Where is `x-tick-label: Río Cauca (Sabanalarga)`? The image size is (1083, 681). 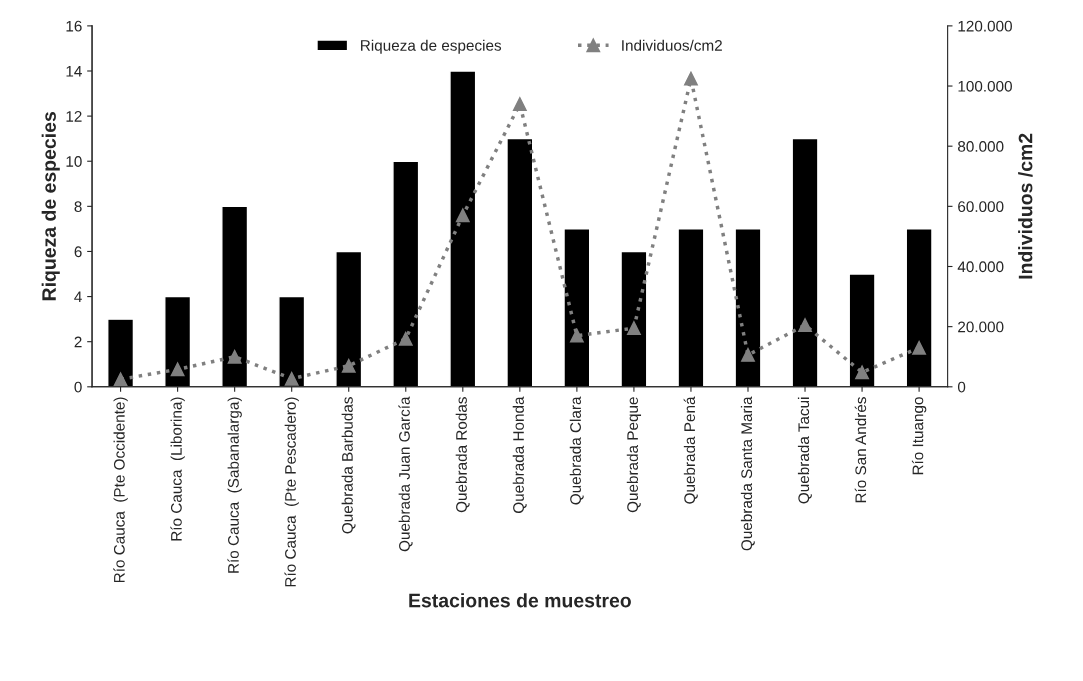 x-tick-label: Río Cauca (Sabanalarga) is located at coordinates (234, 485).